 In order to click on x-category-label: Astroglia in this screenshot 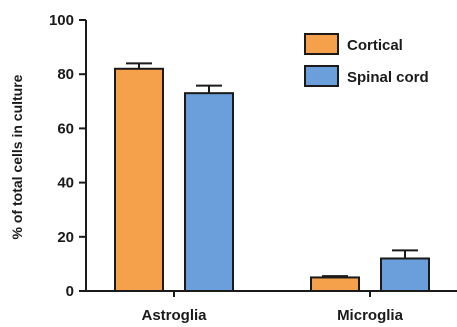, I will do `click(174, 315)`.